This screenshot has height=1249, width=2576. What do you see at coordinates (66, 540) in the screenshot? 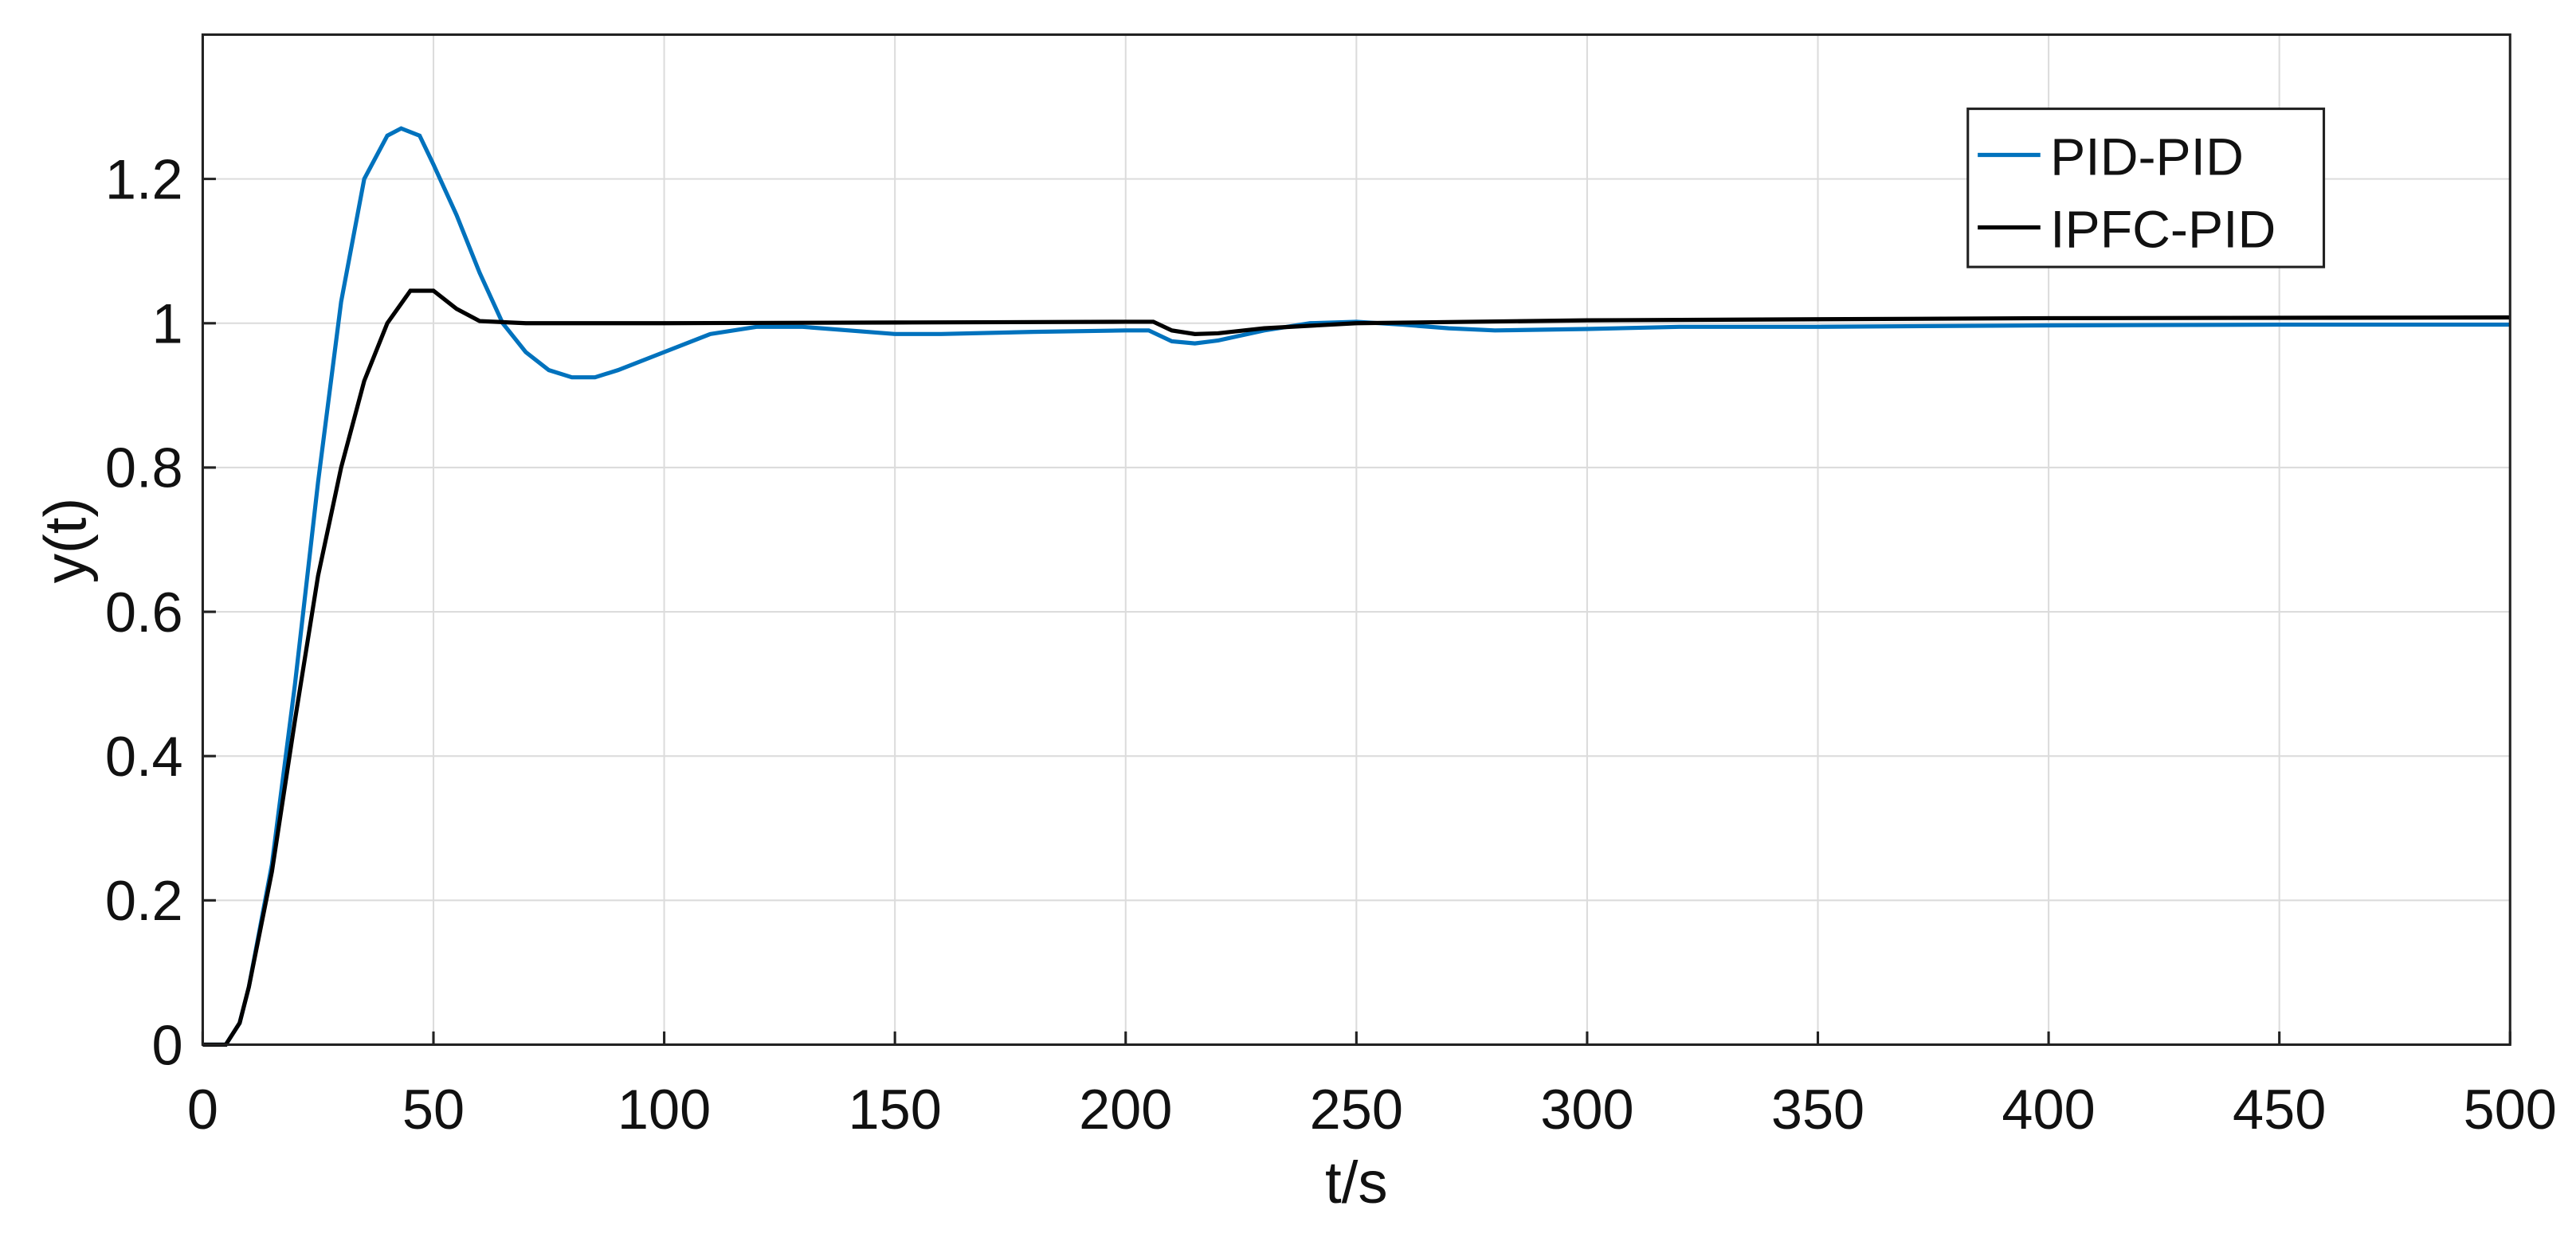
I see `y-axis-label: y(t)` at bounding box center [66, 540].